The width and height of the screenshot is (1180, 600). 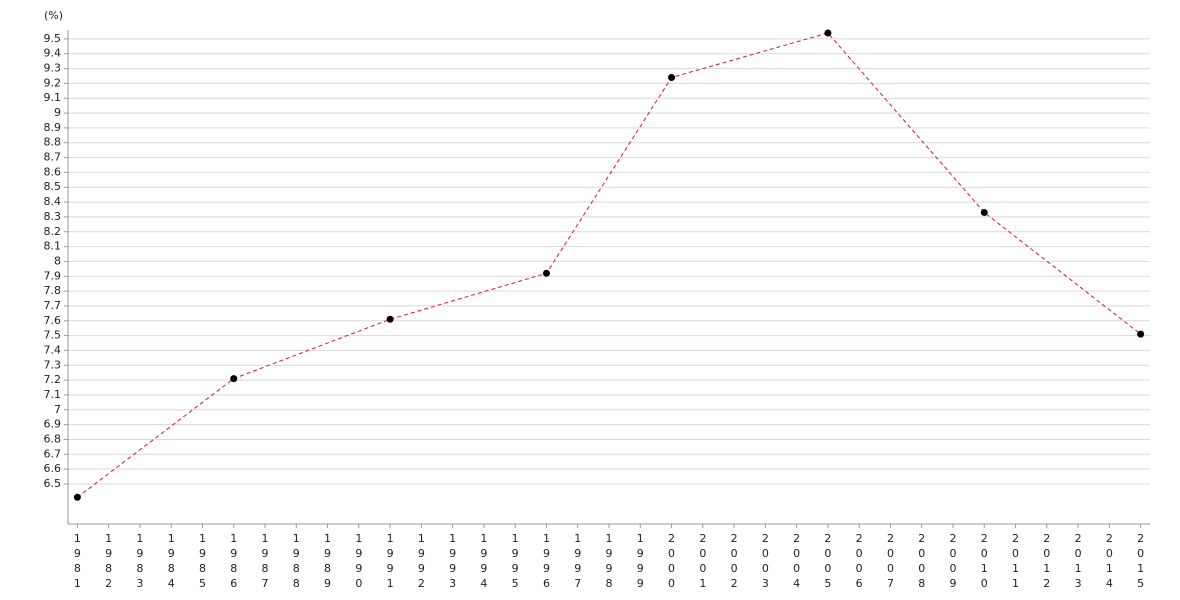 I want to click on y-tick-label: 8.6, so click(x=53, y=171).